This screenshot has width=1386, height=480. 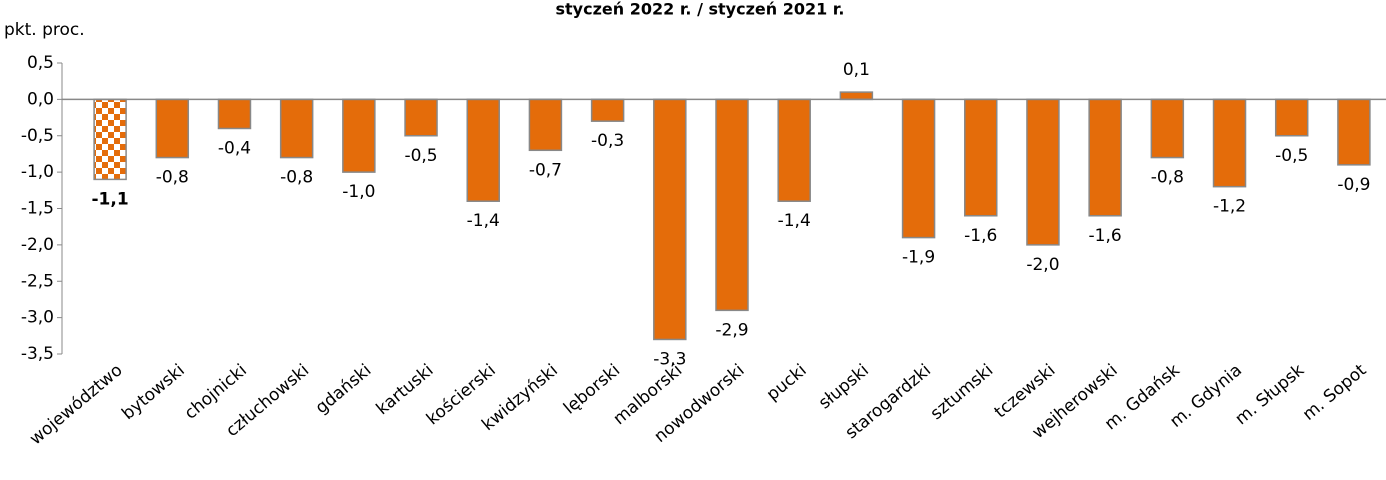 What do you see at coordinates (37, 281) in the screenshot?
I see `y-tick-label: -2,5` at bounding box center [37, 281].